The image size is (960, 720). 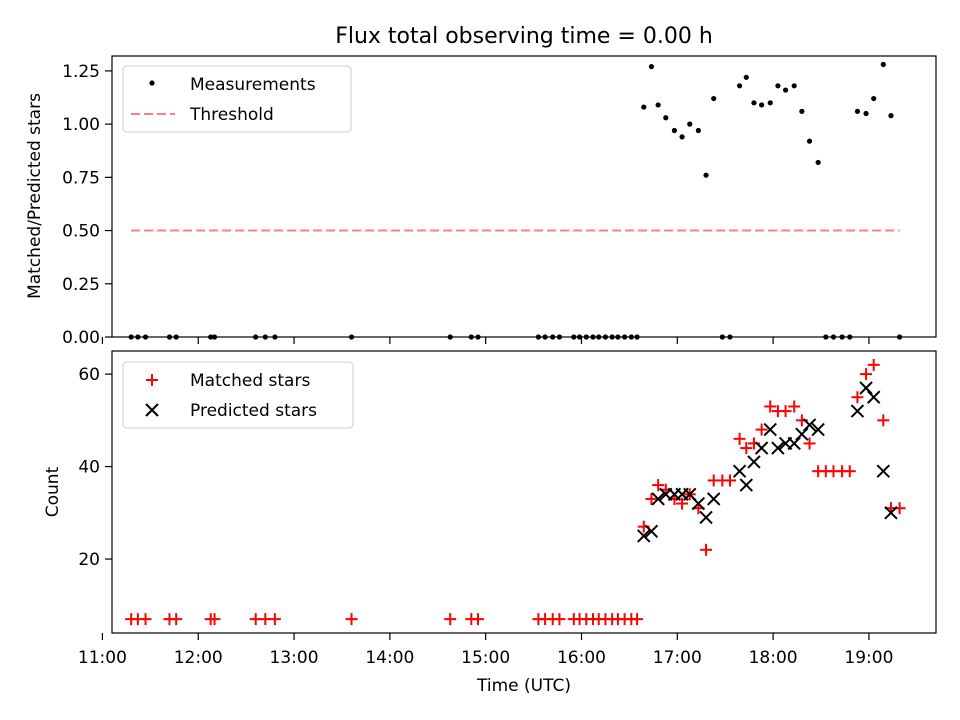 I want to click on top-legend-box, so click(x=237, y=99).